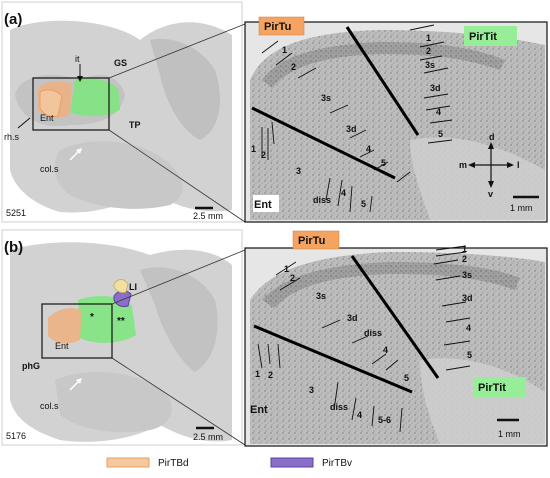 The height and width of the screenshot is (478, 550). What do you see at coordinates (65, 326) in the screenshot?
I see `pirtu-region` at bounding box center [65, 326].